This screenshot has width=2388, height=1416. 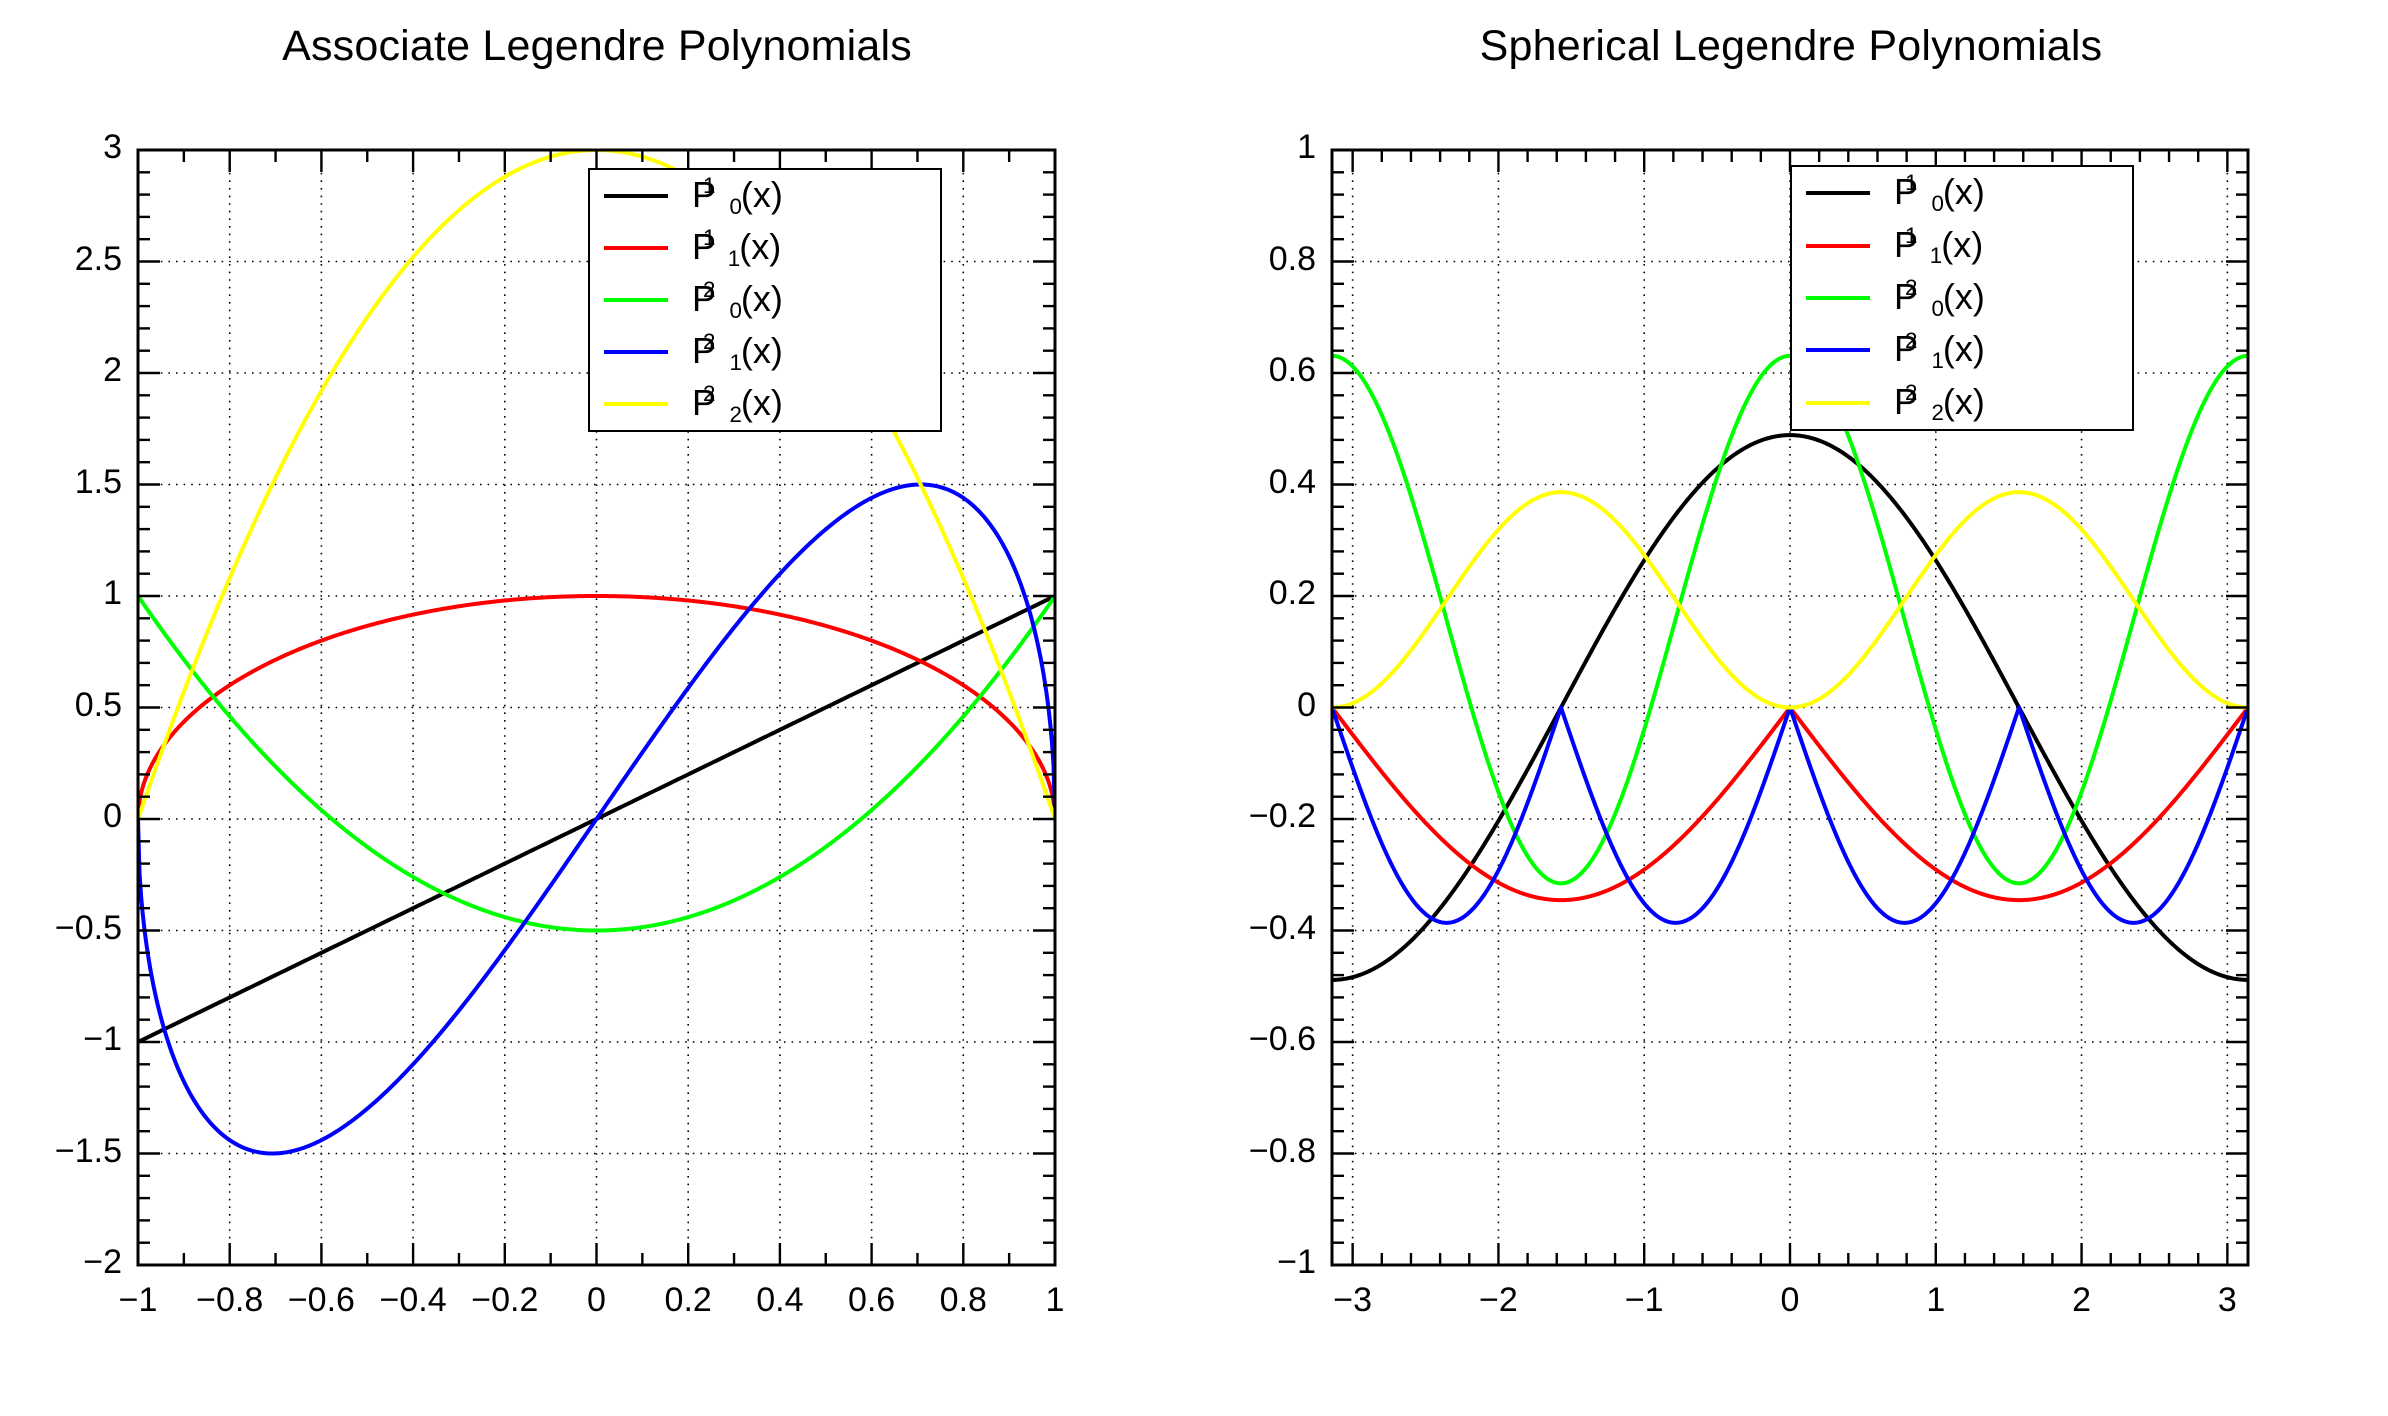 I want to click on x-tick-label: 3, so click(x=2227, y=1300).